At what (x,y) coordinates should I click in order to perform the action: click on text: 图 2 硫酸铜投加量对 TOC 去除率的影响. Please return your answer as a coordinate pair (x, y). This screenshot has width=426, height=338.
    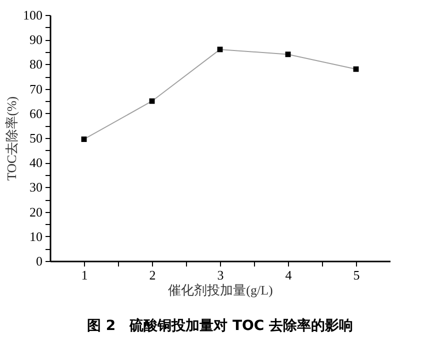
    Looking at the image, I should click on (220, 325).